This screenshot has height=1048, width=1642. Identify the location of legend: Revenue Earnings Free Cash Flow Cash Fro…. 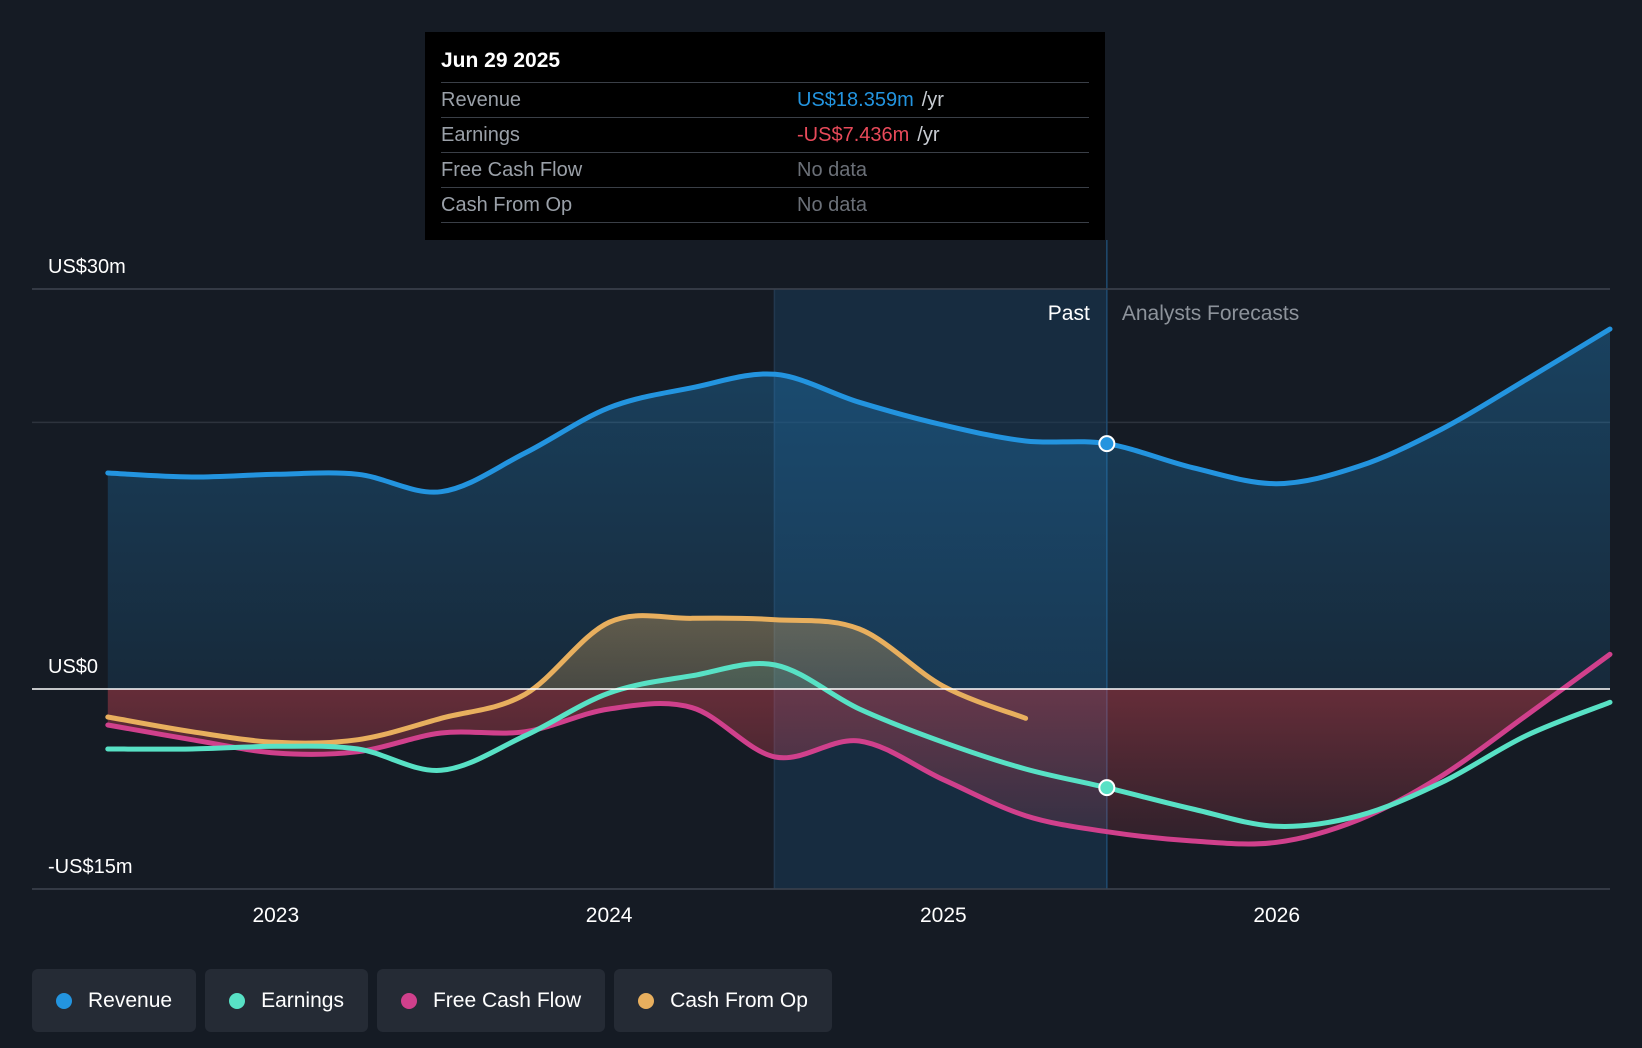
(432, 1000).